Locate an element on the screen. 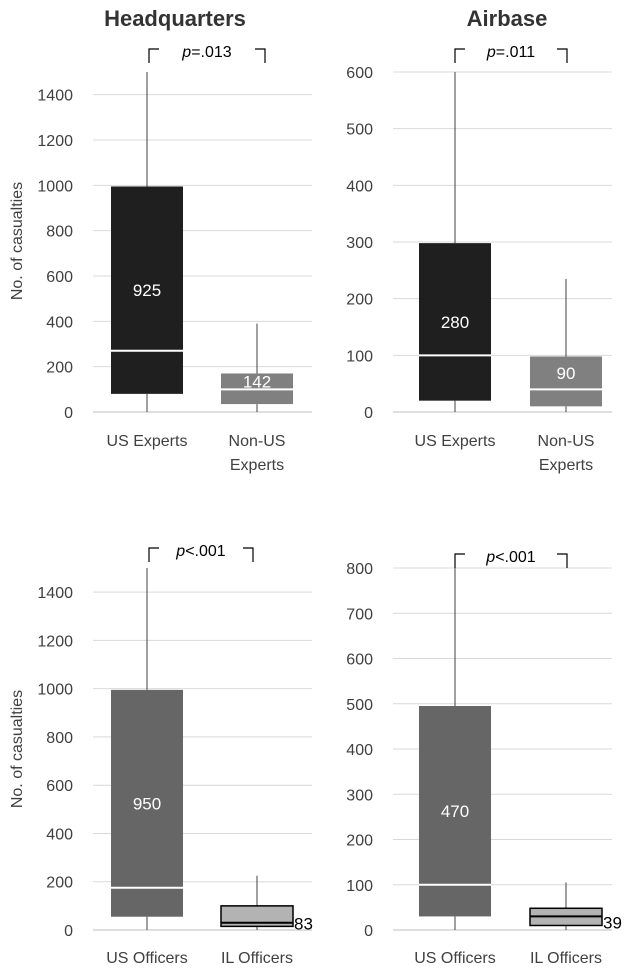  box-value-label: 470 is located at coordinates (455, 811).